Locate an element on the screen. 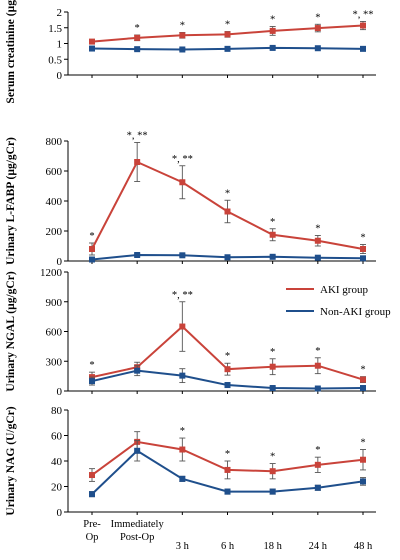  x-tick-label: 18 h is located at coordinates (272, 546).